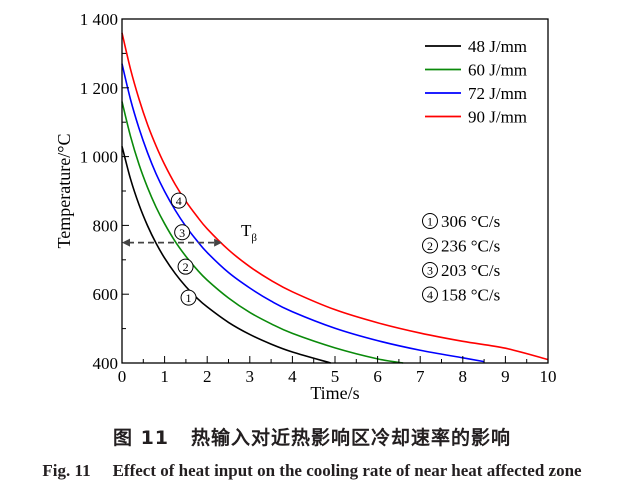 Image resolution: width=624 pixels, height=486 pixels. Describe the element at coordinates (99, 88) in the screenshot. I see `y-tick-label: 1 200` at that location.